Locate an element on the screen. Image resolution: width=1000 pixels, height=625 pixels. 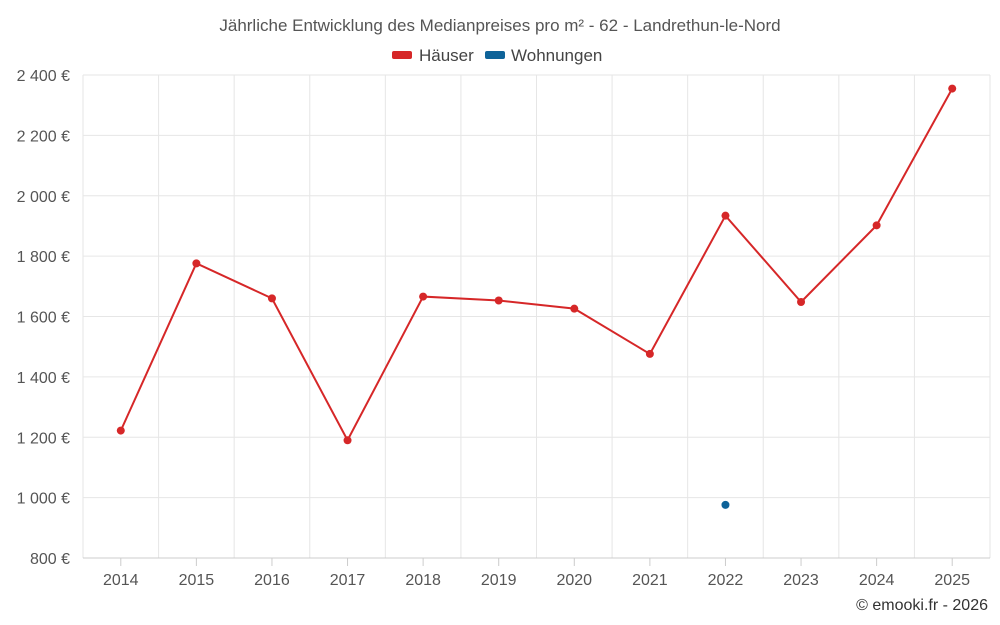
data-point-haeuser-2025 is located at coordinates (952, 88).